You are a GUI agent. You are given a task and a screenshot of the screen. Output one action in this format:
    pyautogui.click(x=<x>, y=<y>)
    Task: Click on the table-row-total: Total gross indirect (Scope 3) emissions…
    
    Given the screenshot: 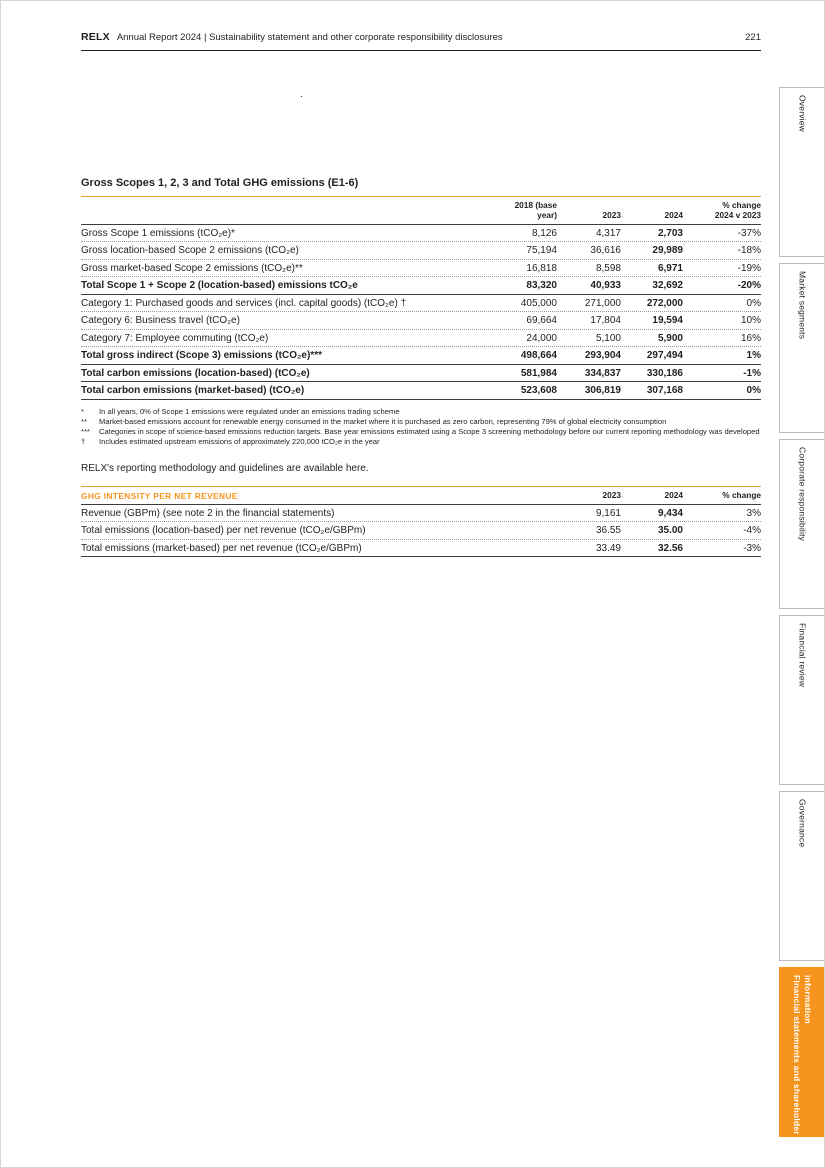 What is the action you would take?
    pyautogui.click(x=421, y=356)
    